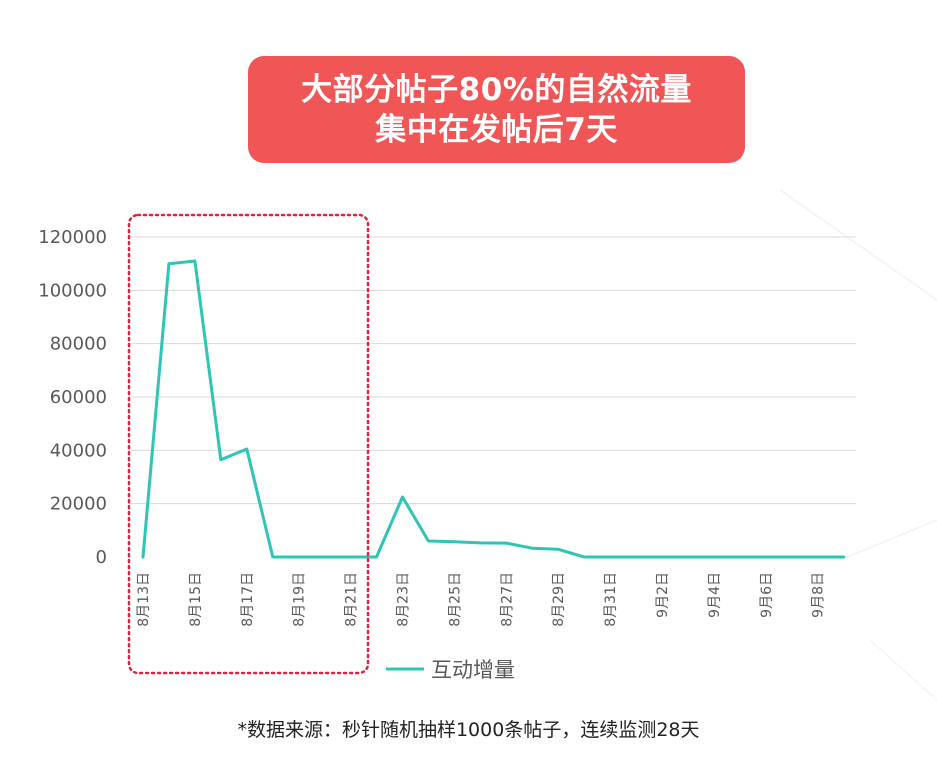 This screenshot has width=937, height=783. I want to click on x-tick-label: 8月15日, so click(196, 599).